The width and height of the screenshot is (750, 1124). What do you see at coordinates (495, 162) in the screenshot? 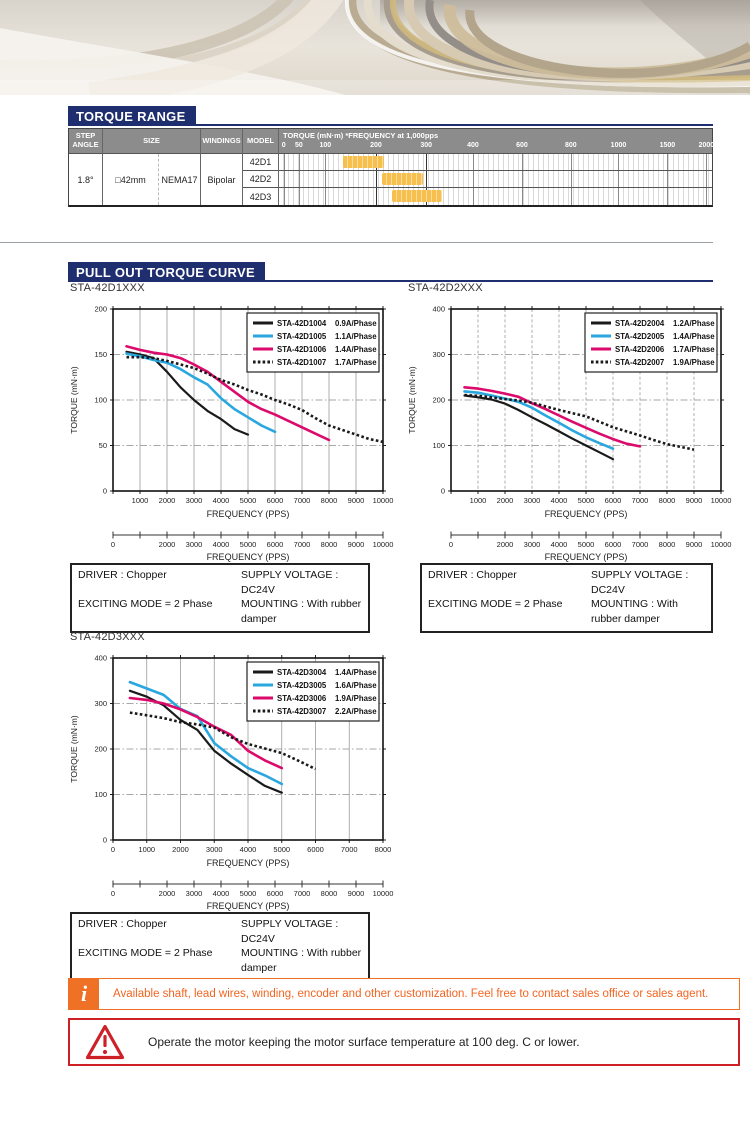
I see `torque-bar-row-42d1` at bounding box center [495, 162].